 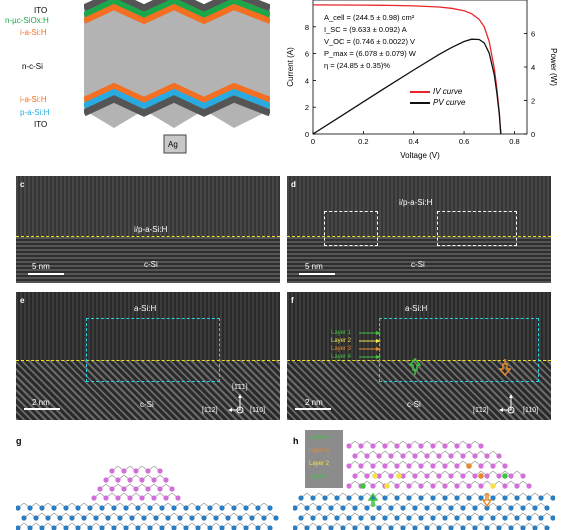 What do you see at coordinates (370, 345) in the screenshot?
I see `layer-arrows` at bounding box center [370, 345].